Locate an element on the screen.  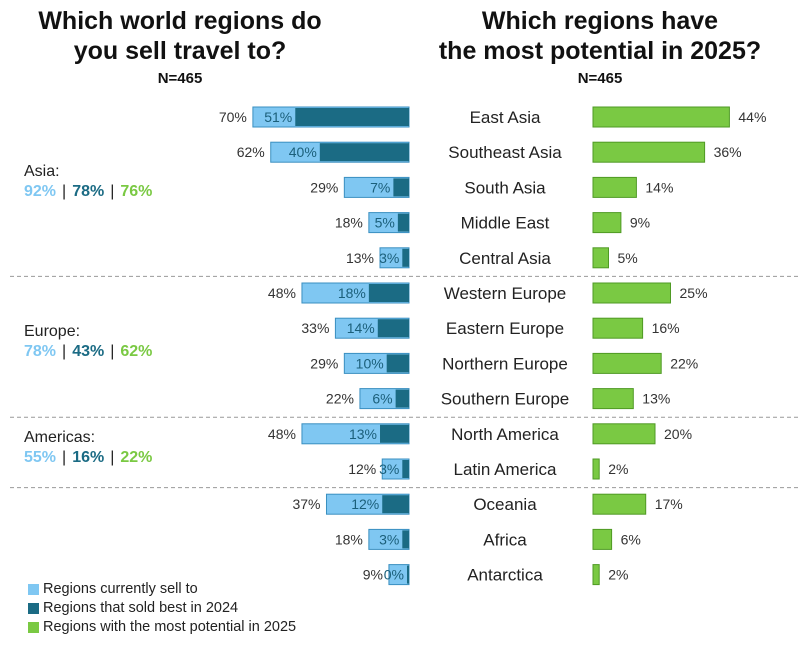
potential-label-southeast-asia: 36% is located at coordinates (728, 152).